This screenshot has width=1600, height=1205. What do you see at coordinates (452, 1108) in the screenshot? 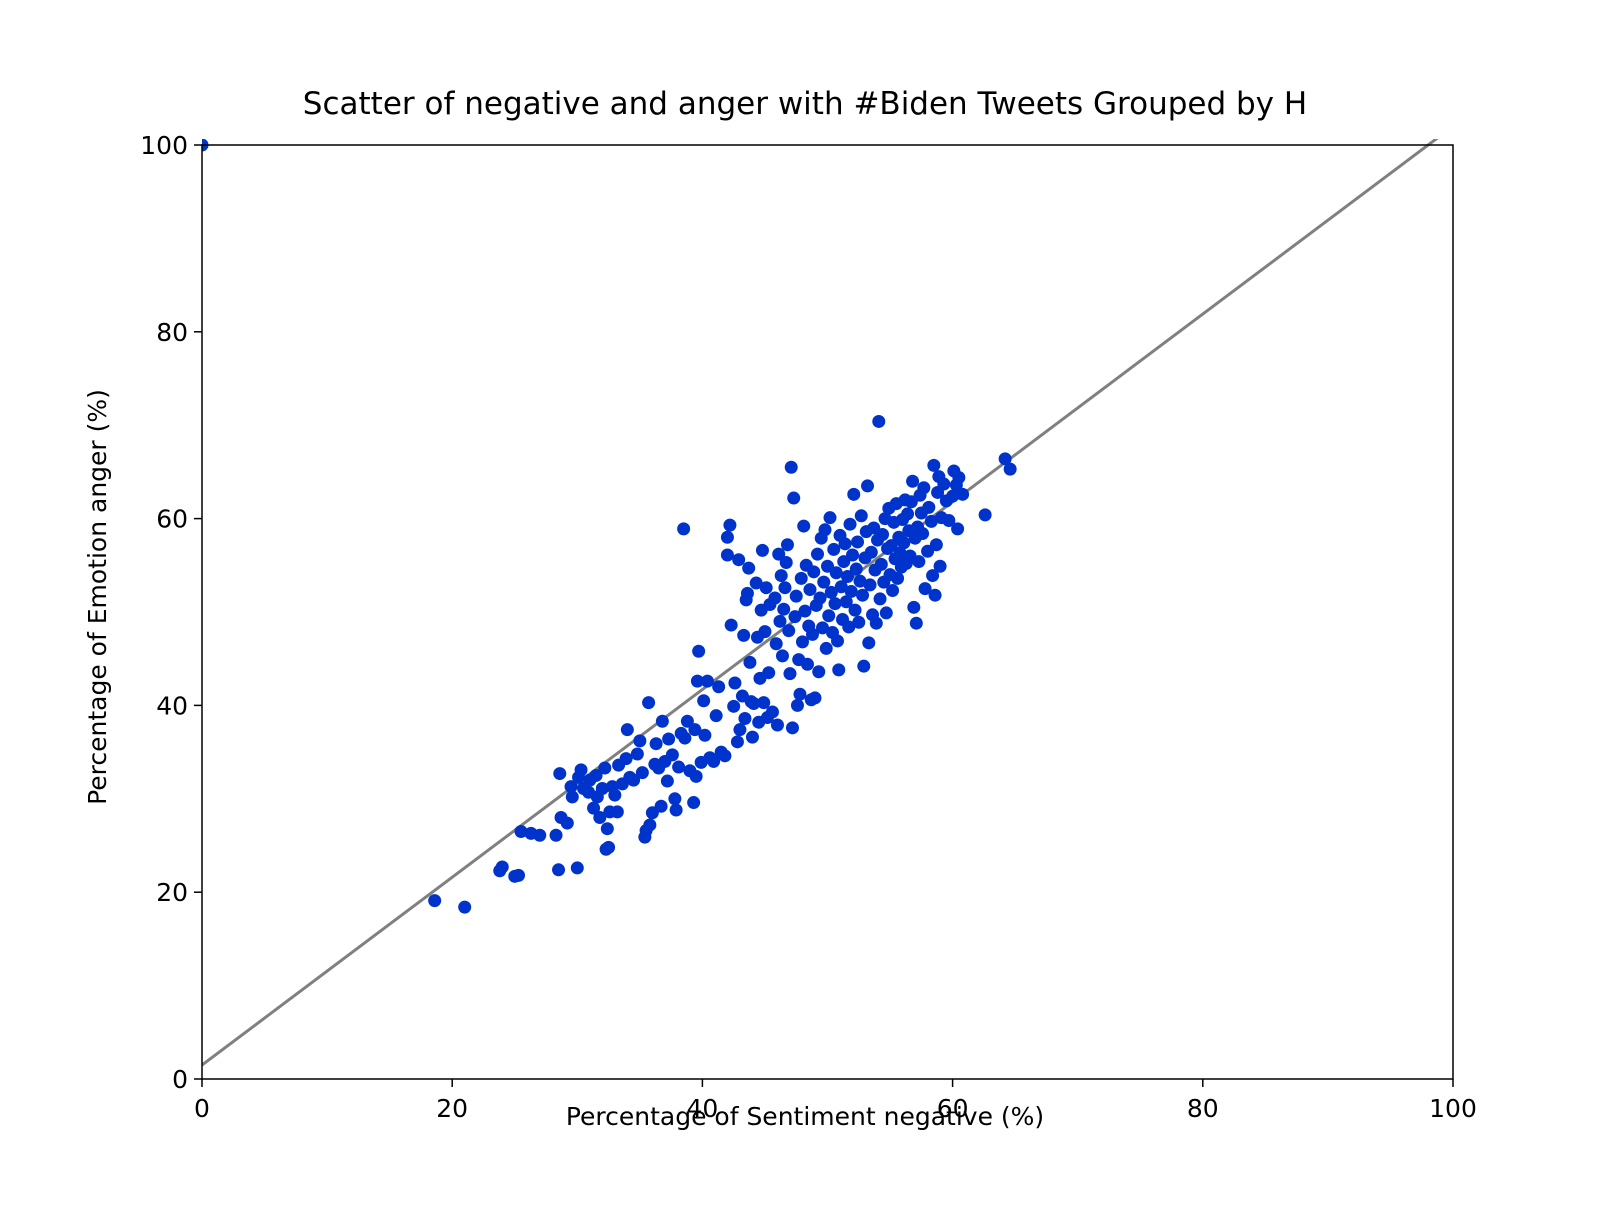
I see `x-tick-label: 20` at bounding box center [452, 1108].